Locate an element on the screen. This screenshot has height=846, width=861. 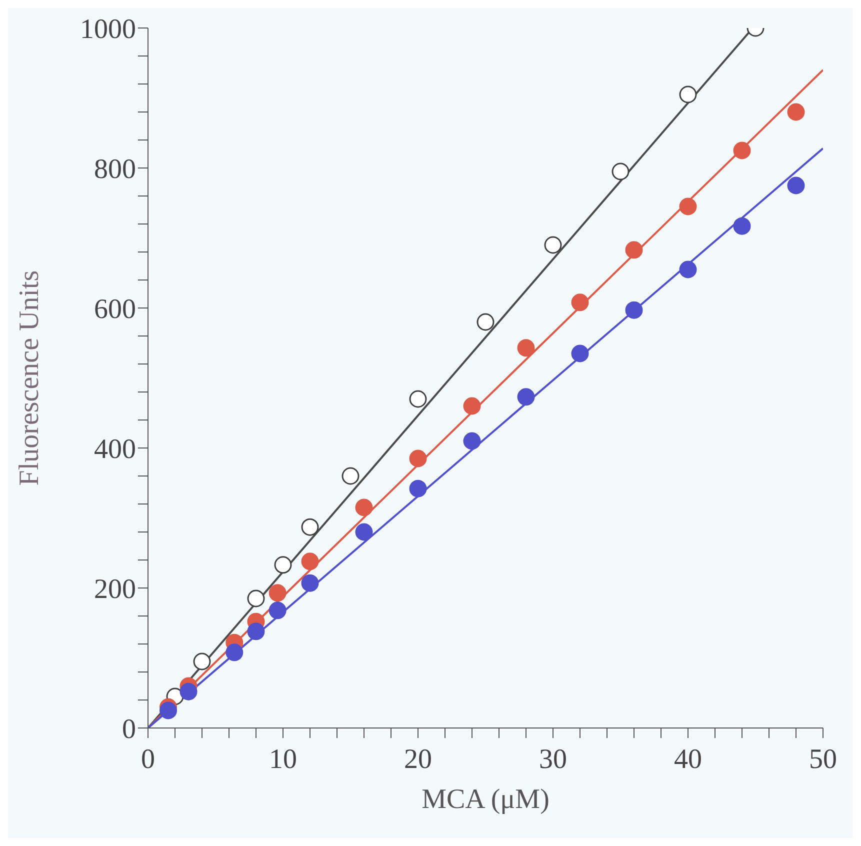
x-axis-title: MCA (μM) is located at coordinates (486, 799).